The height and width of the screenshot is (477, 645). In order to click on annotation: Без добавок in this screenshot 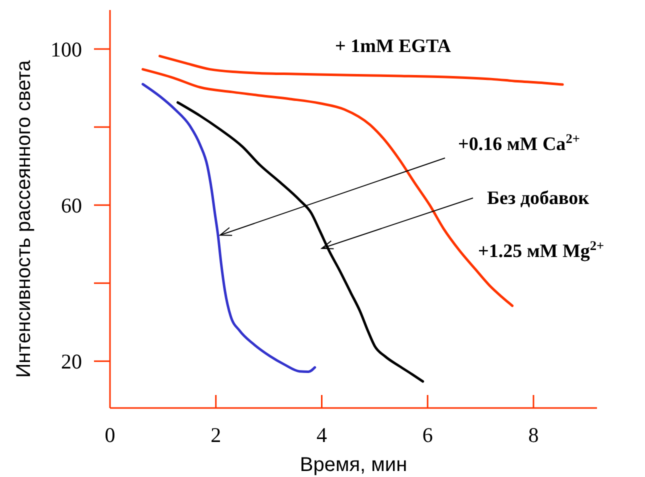, I will do `click(538, 198)`.